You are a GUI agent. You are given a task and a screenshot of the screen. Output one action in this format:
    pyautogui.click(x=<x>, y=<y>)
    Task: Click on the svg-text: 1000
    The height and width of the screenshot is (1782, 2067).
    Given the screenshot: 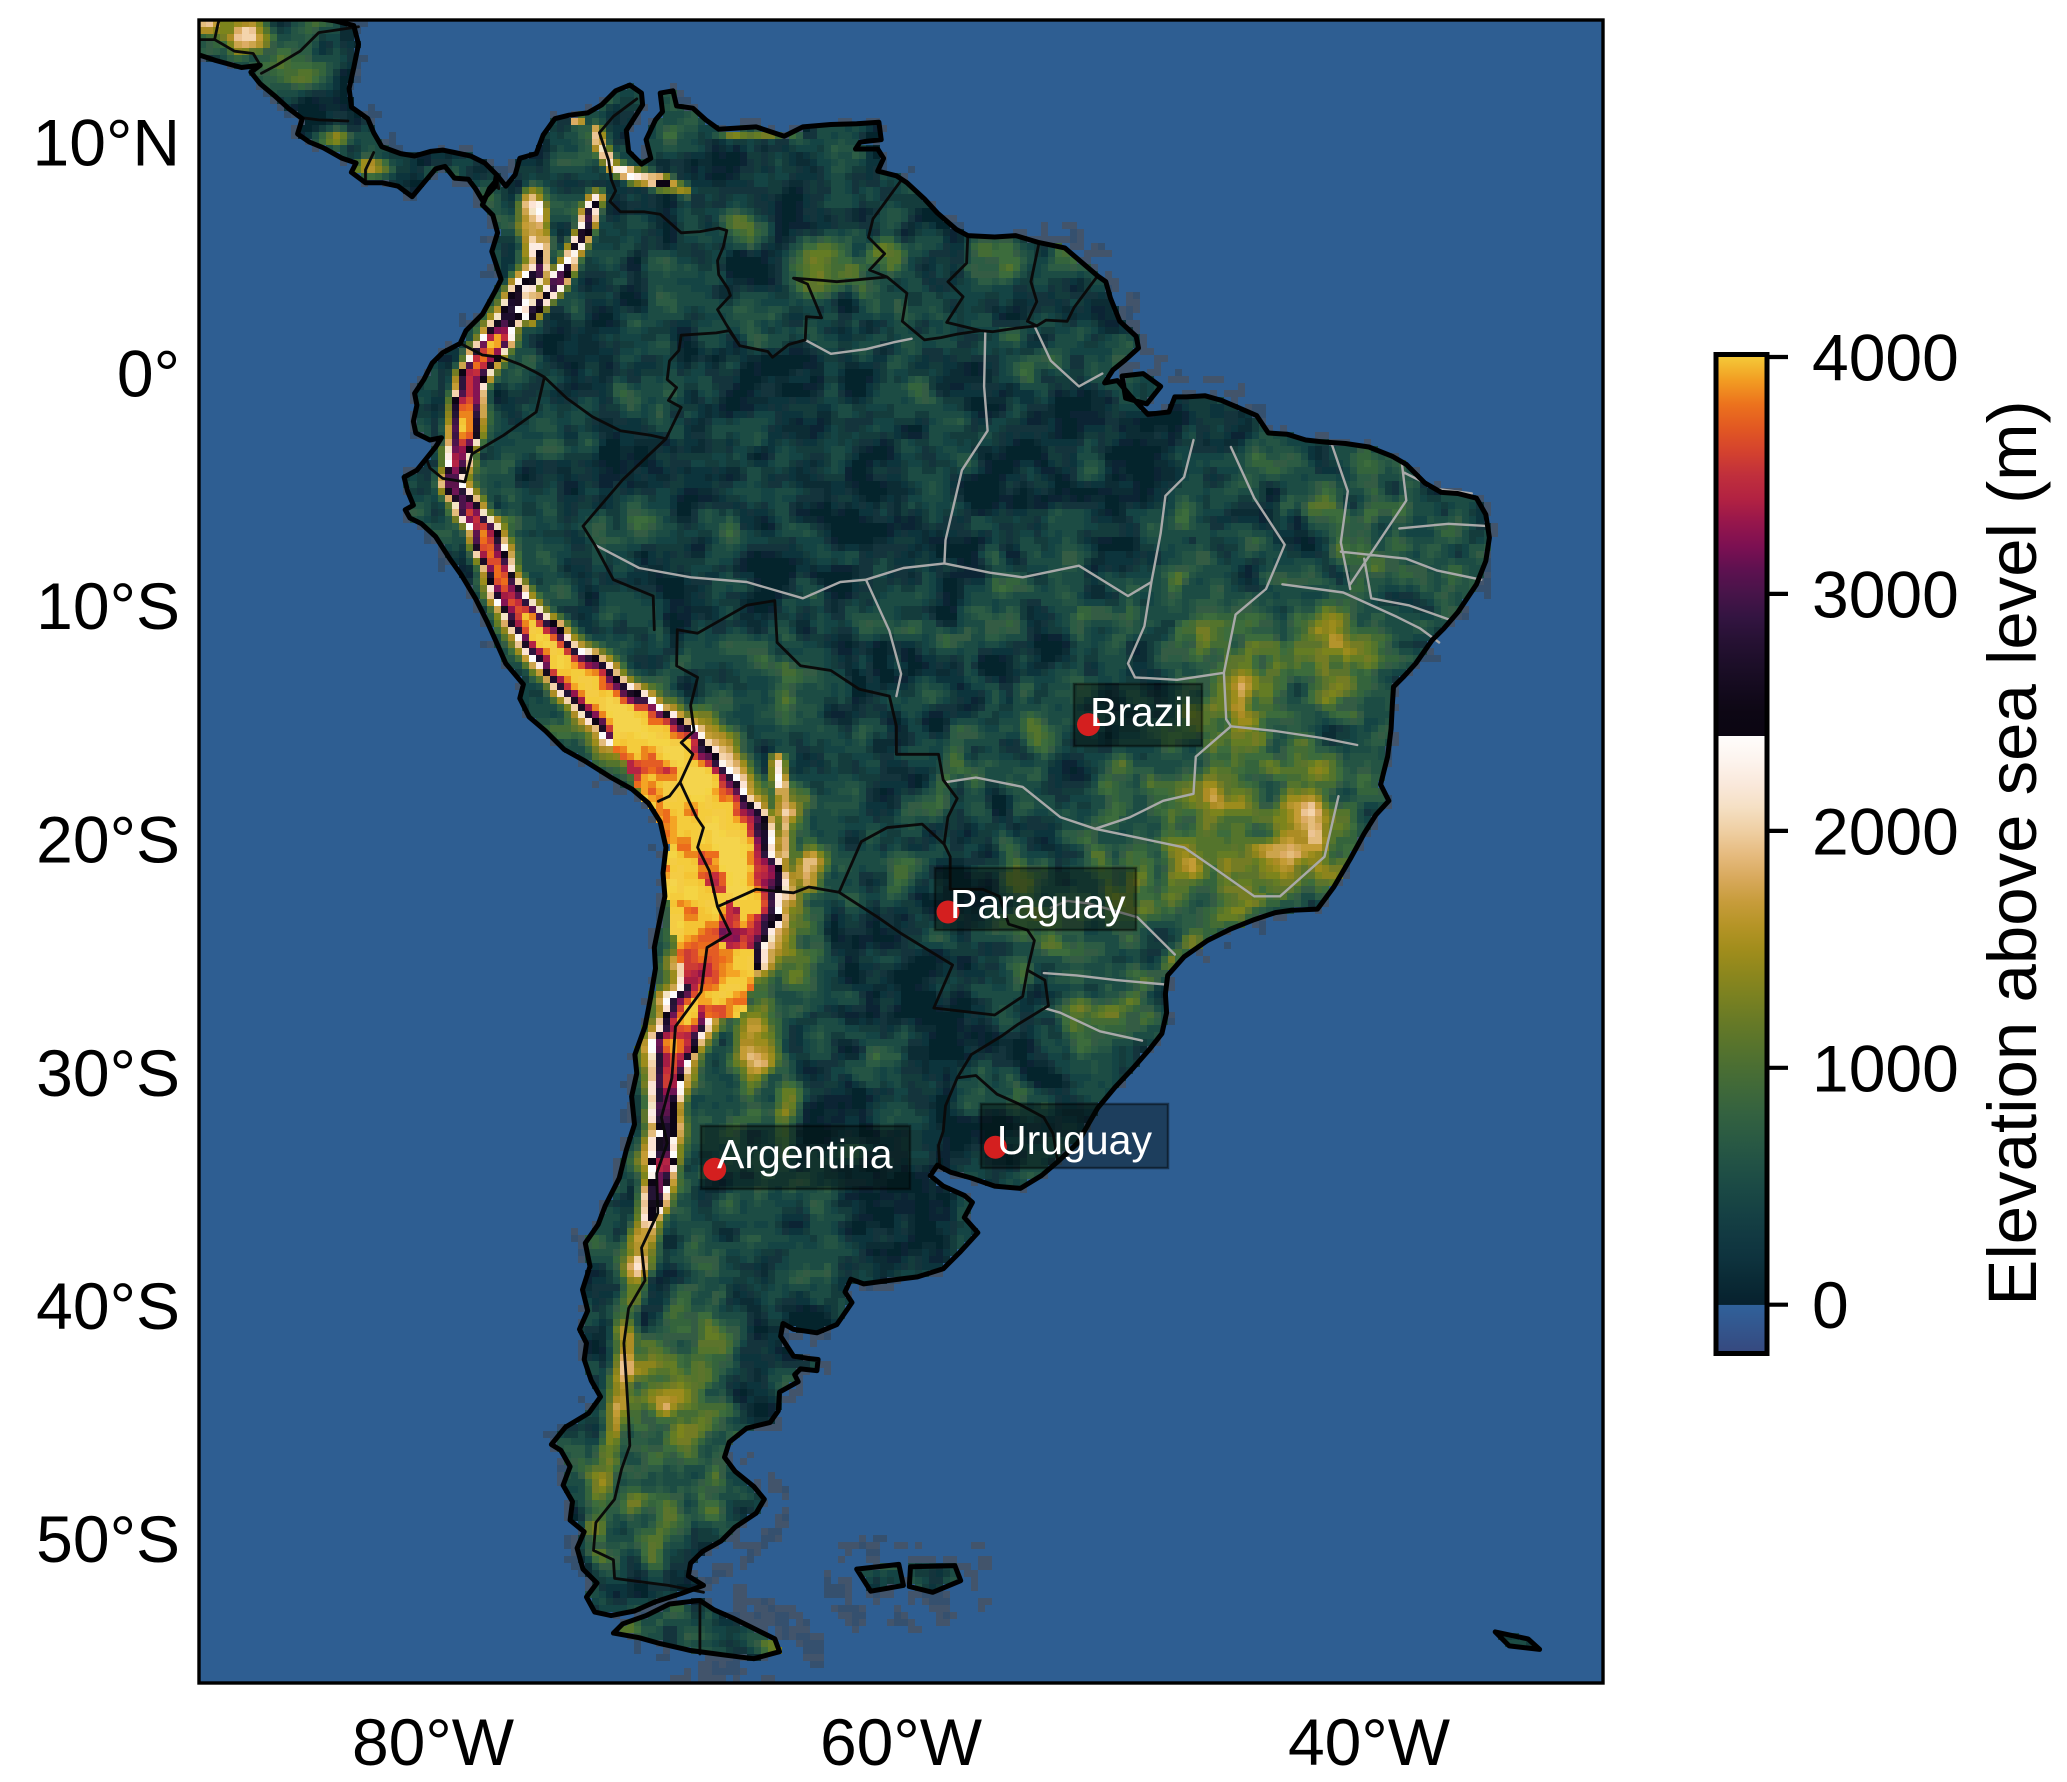 What is the action you would take?
    pyautogui.click(x=1885, y=1068)
    